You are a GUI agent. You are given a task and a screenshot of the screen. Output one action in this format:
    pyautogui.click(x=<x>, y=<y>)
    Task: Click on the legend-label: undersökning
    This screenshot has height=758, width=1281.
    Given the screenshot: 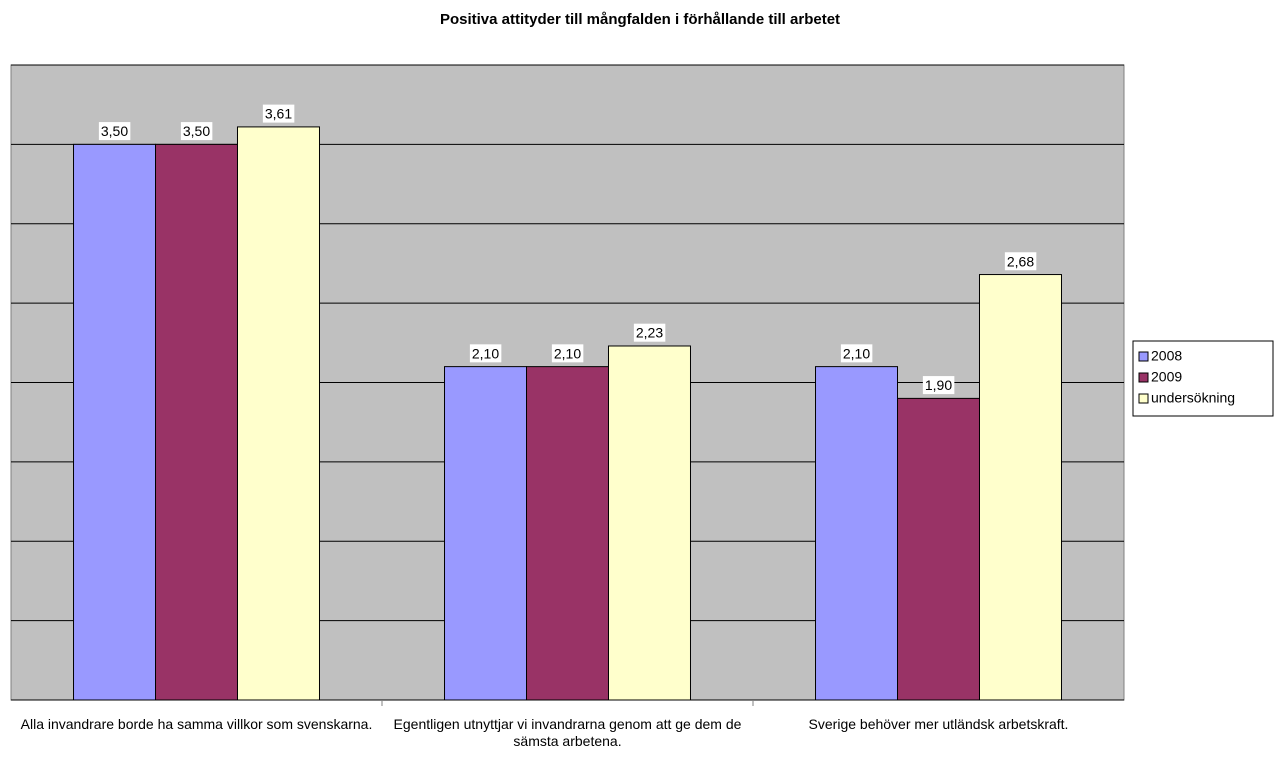 What is the action you would take?
    pyautogui.click(x=1193, y=398)
    